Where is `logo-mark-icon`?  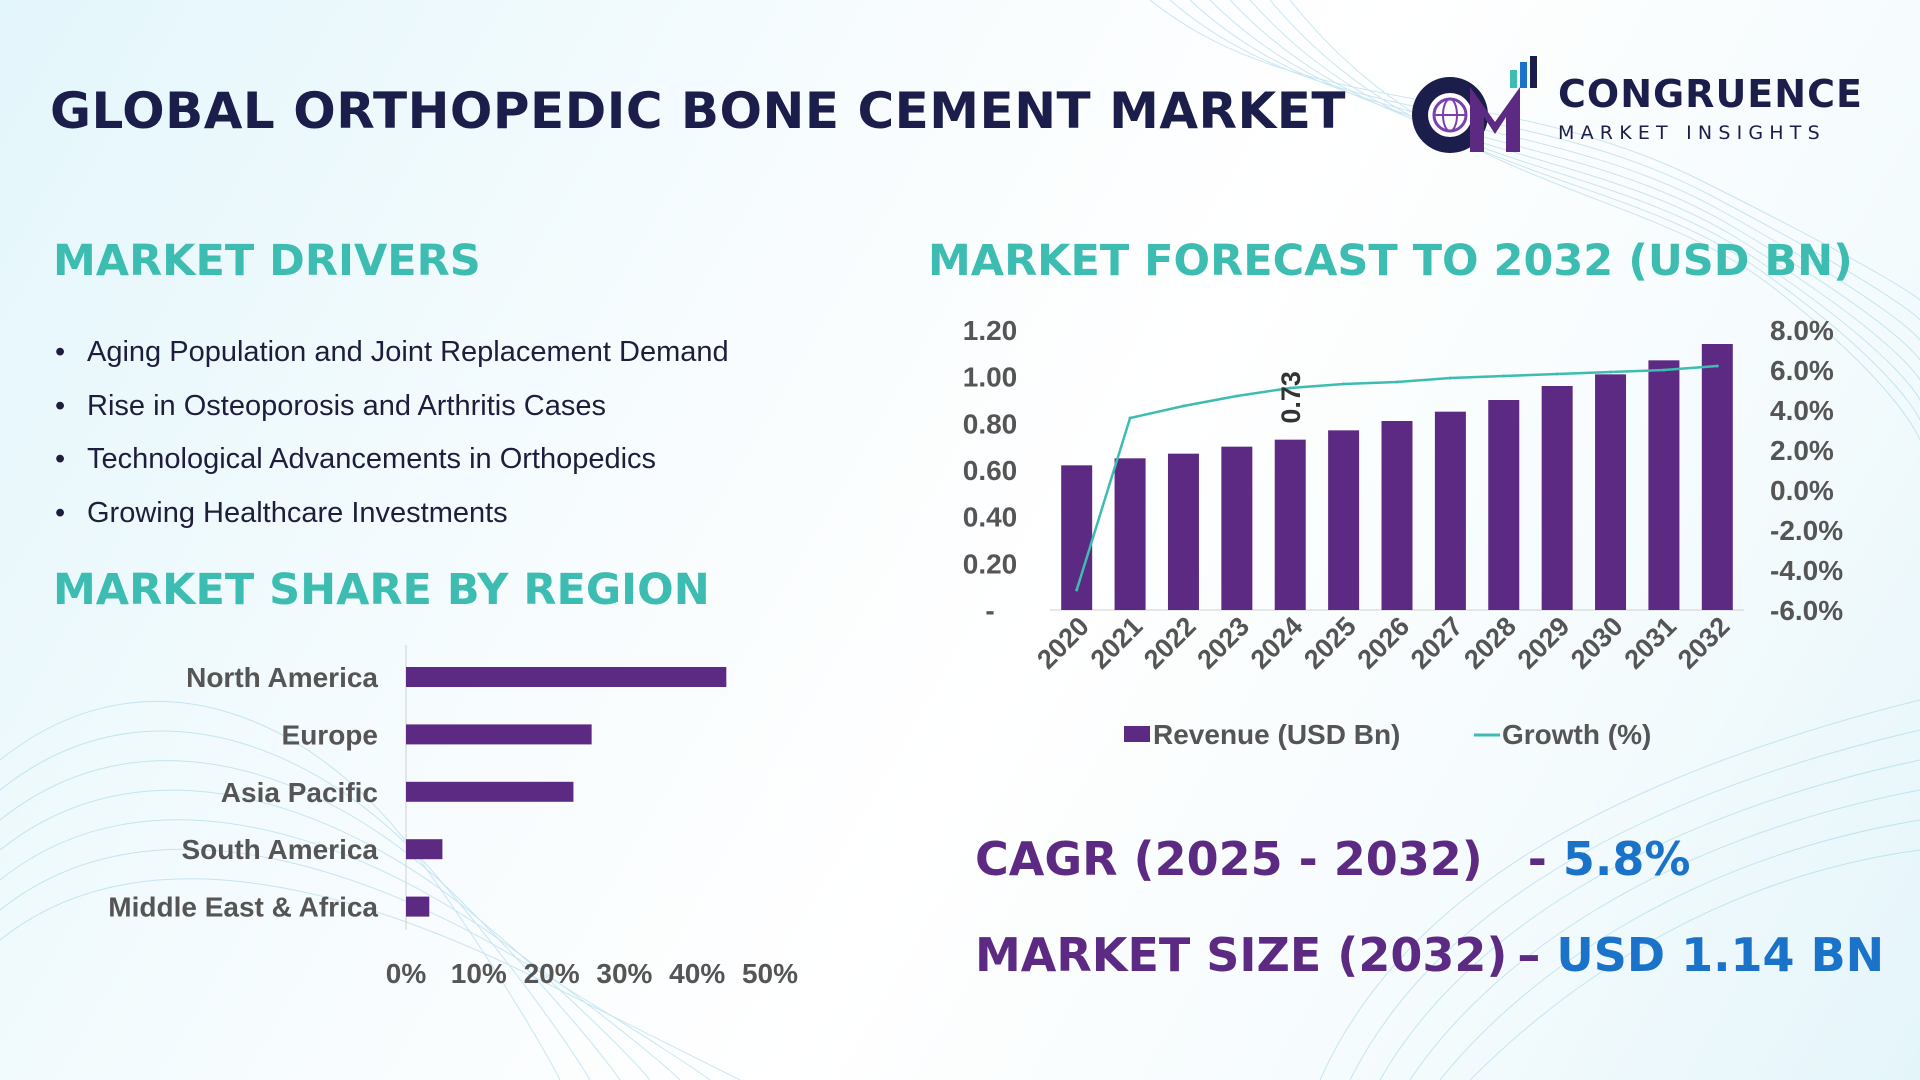 logo-mark-icon is located at coordinates (1474, 104).